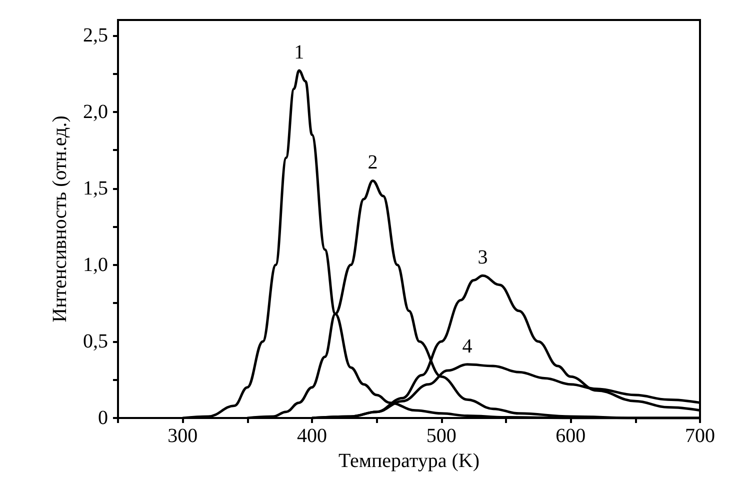 The image size is (730, 502). Describe the element at coordinates (183, 436) in the screenshot. I see `x-tick-label: 300` at that location.